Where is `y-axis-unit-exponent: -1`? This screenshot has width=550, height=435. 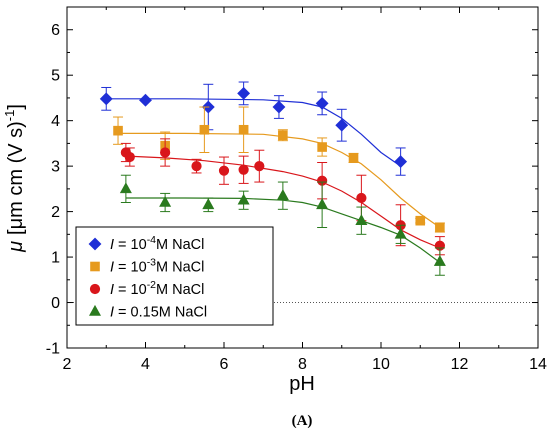 y-axis-unit-exponent: -1 is located at coordinates (9, 116).